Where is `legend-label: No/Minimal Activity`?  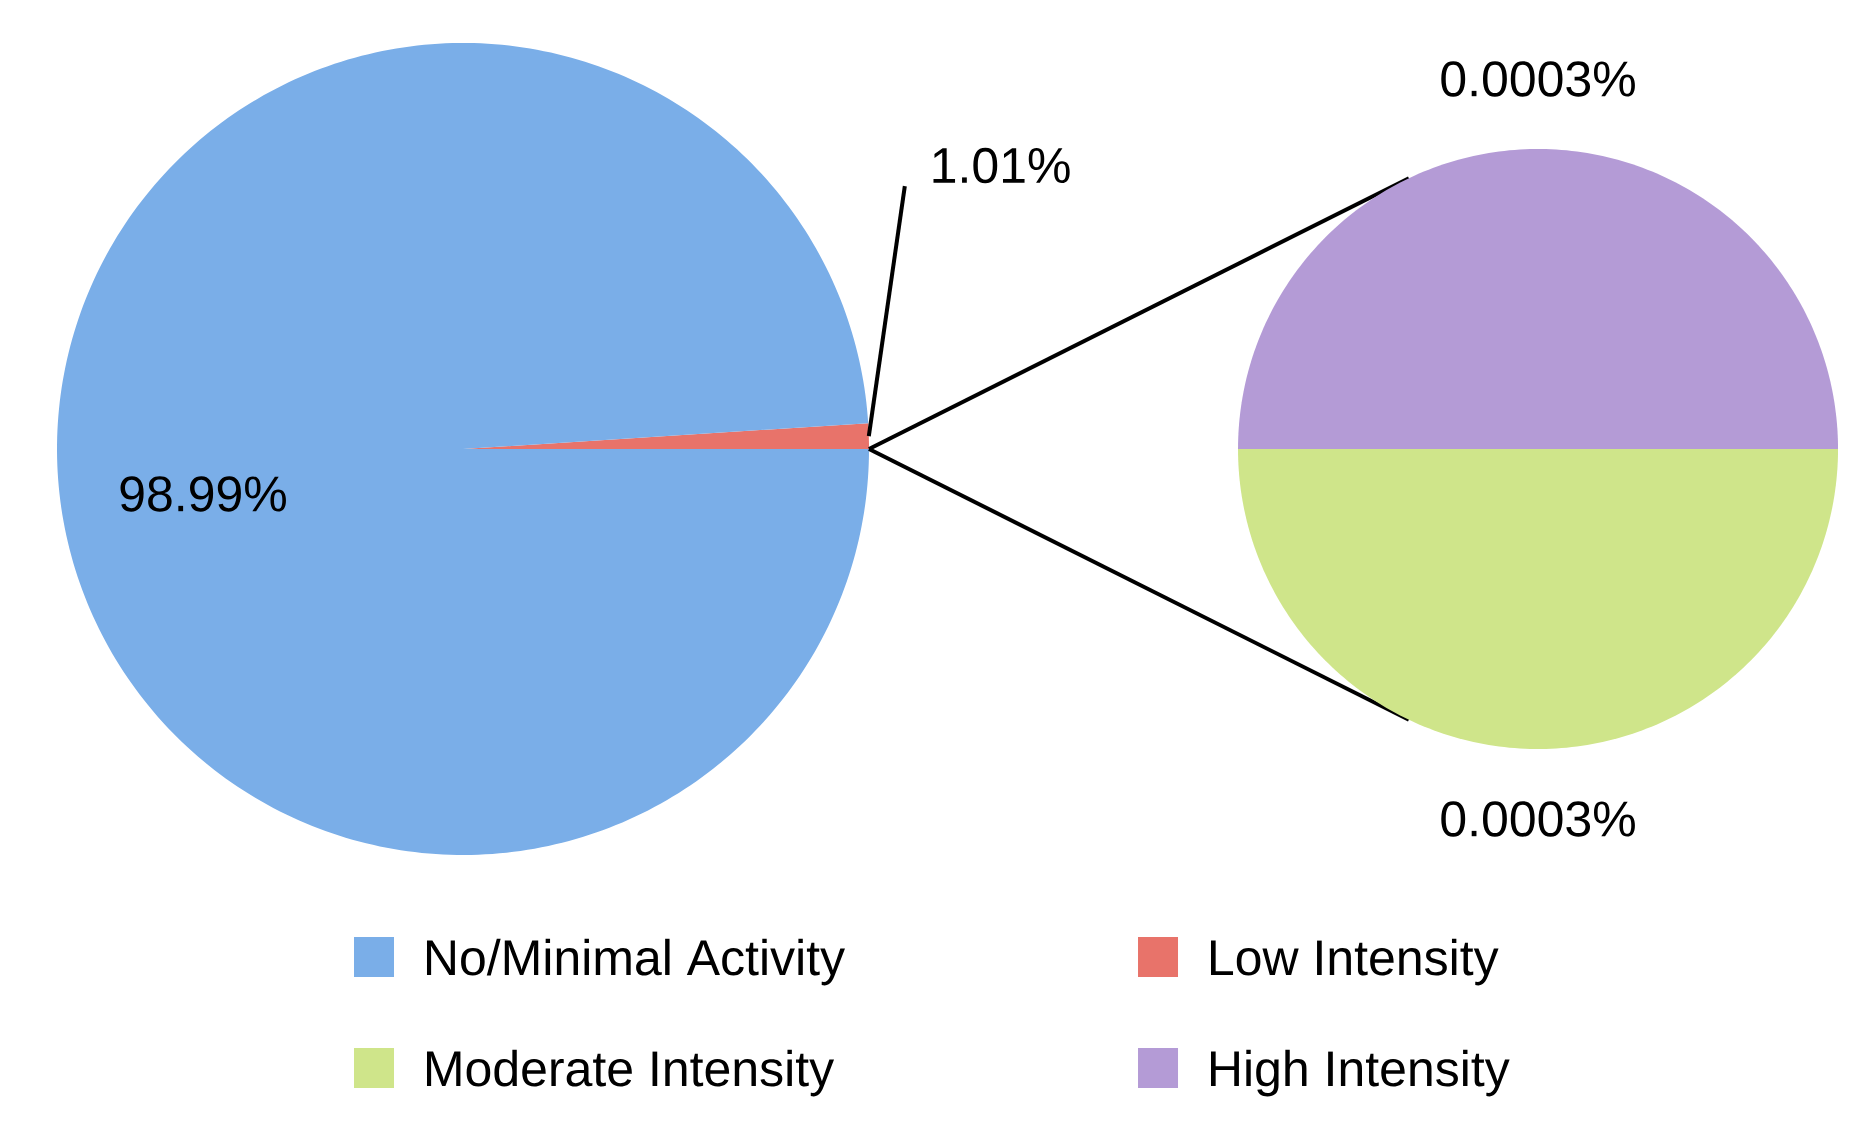 legend-label: No/Minimal Activity is located at coordinates (635, 962).